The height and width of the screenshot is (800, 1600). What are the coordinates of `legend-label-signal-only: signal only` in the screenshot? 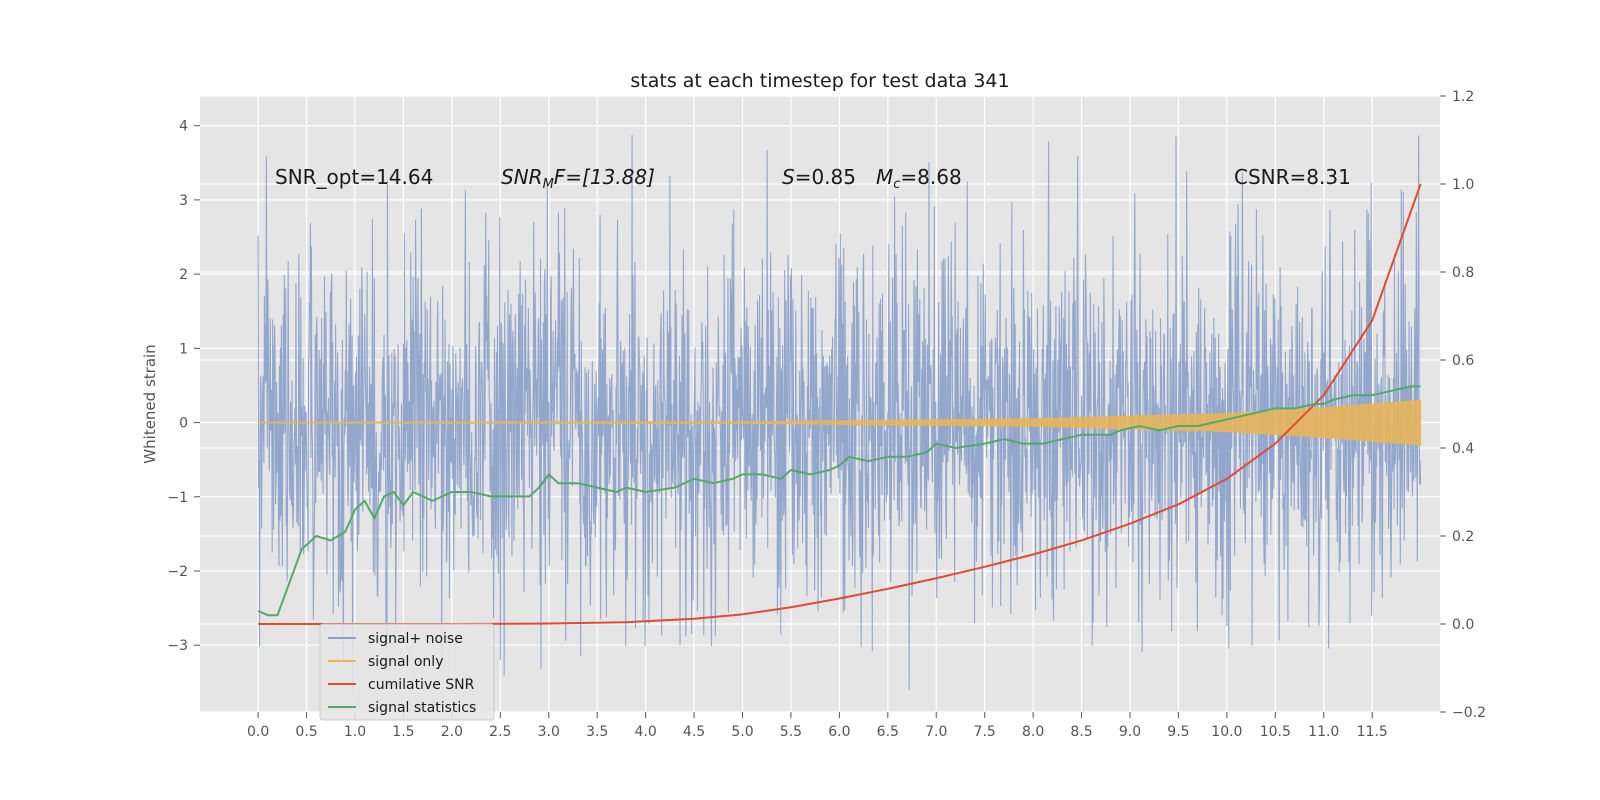 It's located at (405, 662).